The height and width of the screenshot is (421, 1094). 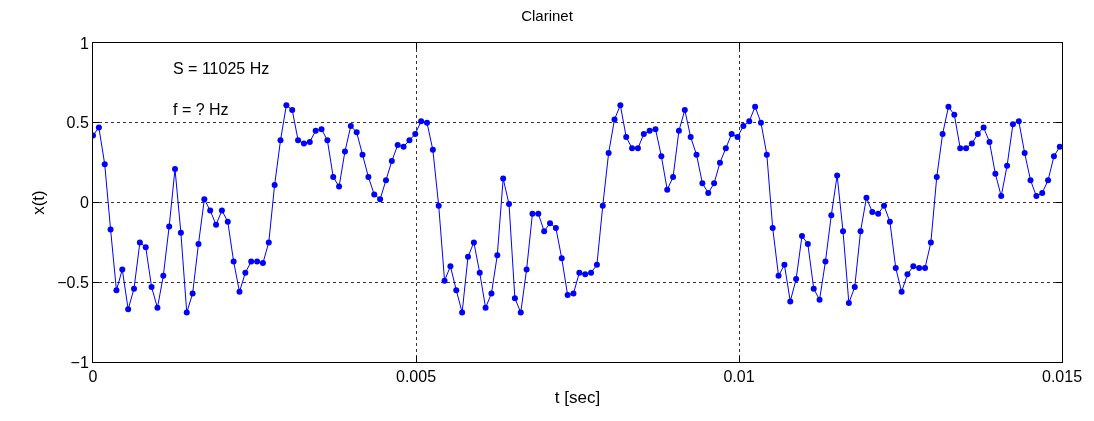 I want to click on y-tick-label: 0.5, so click(x=77, y=123).